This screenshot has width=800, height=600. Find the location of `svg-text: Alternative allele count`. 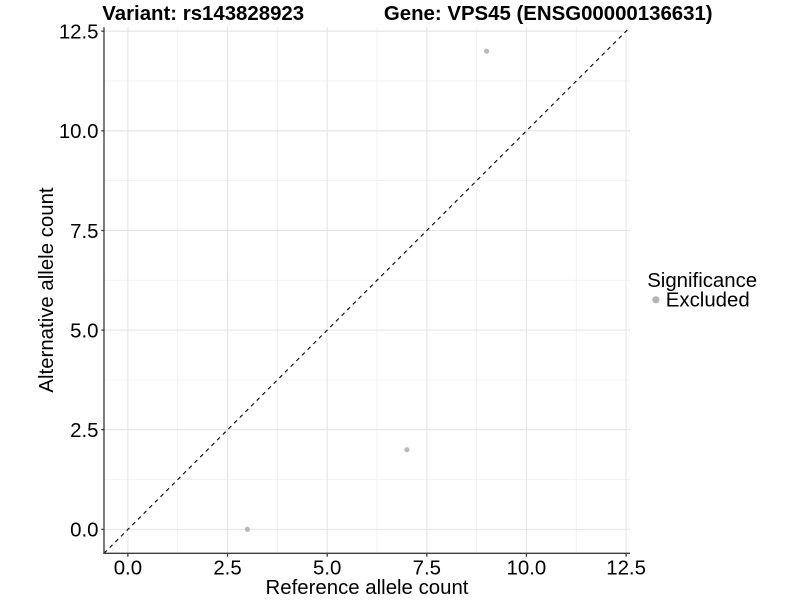

svg-text: Alternative allele count is located at coordinates (47, 289).